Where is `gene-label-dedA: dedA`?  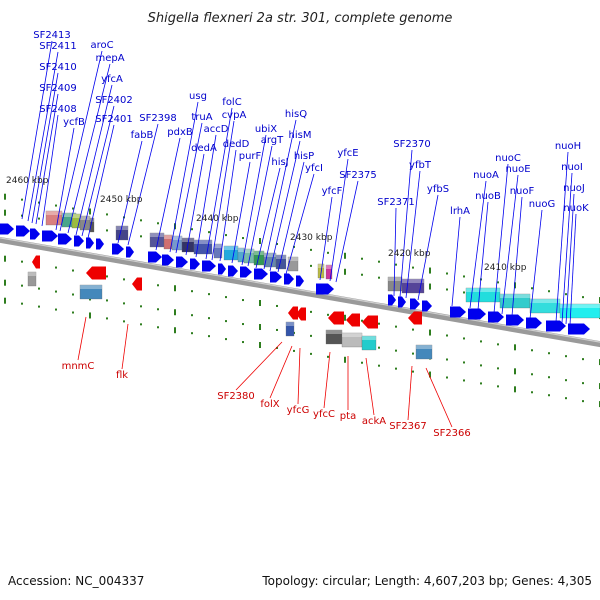 gene-label-dedA: dedA is located at coordinates (204, 148).